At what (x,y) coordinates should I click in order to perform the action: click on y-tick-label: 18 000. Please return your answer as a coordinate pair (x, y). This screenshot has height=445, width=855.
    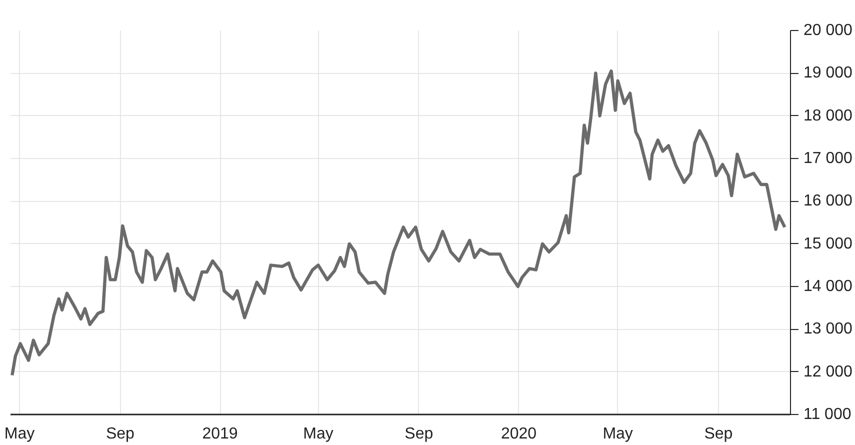
    Looking at the image, I should click on (828, 115).